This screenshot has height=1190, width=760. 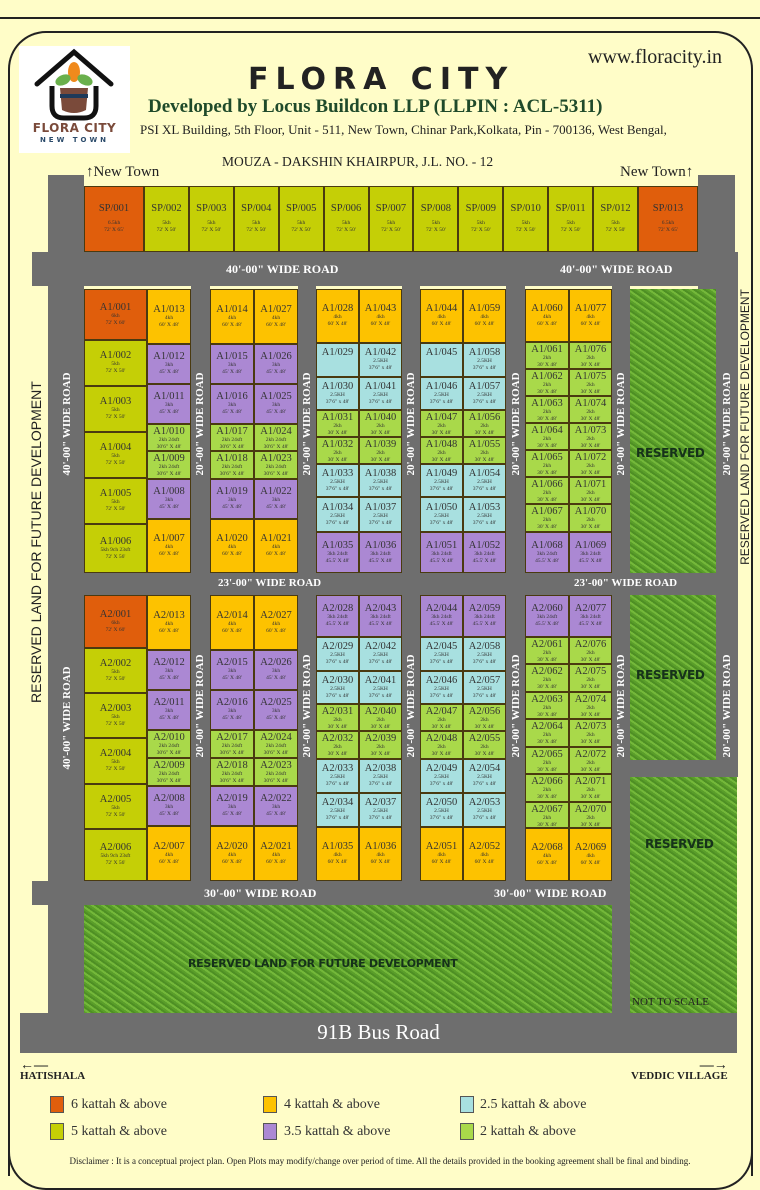 I want to click on plot: A2/014 4kh 60' X 48', so click(x=232, y=622).